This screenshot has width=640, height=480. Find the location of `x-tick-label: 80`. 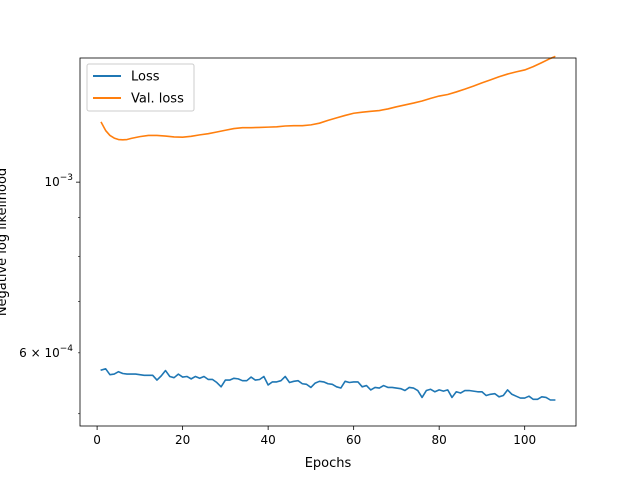

x-tick-label: 80 is located at coordinates (439, 440).